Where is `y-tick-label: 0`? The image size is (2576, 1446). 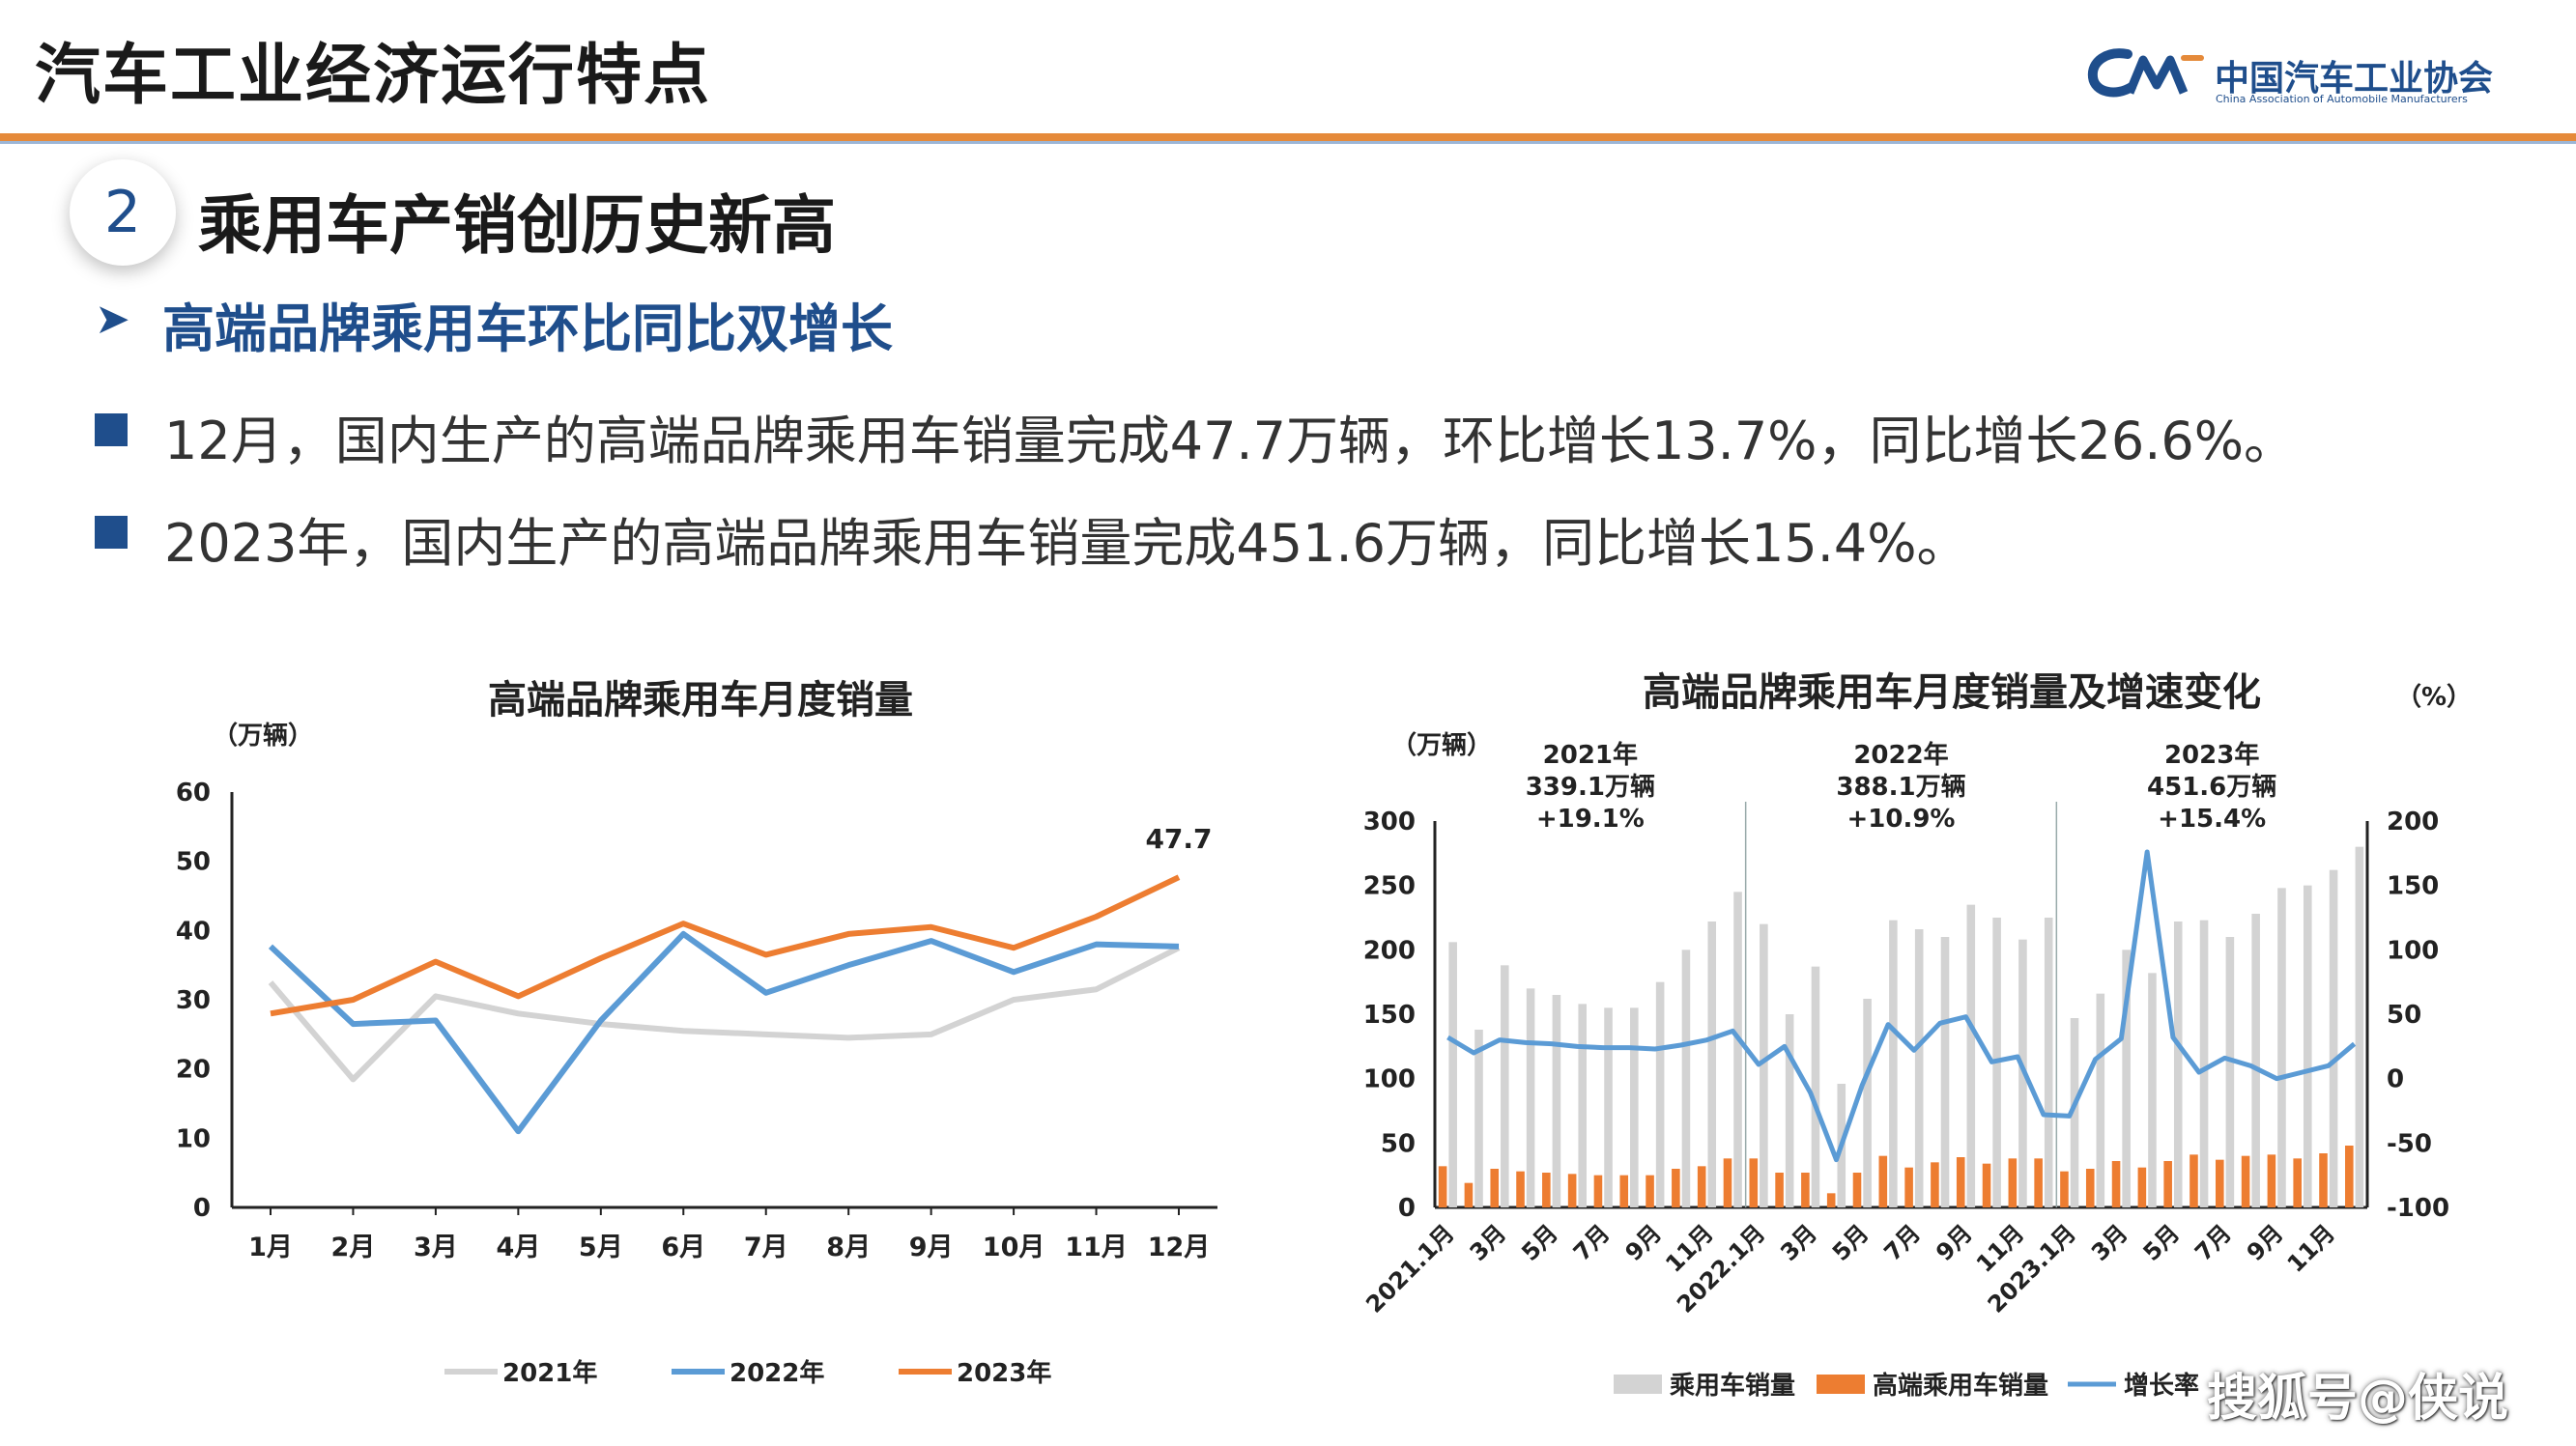 y-tick-label: 0 is located at coordinates (202, 1209).